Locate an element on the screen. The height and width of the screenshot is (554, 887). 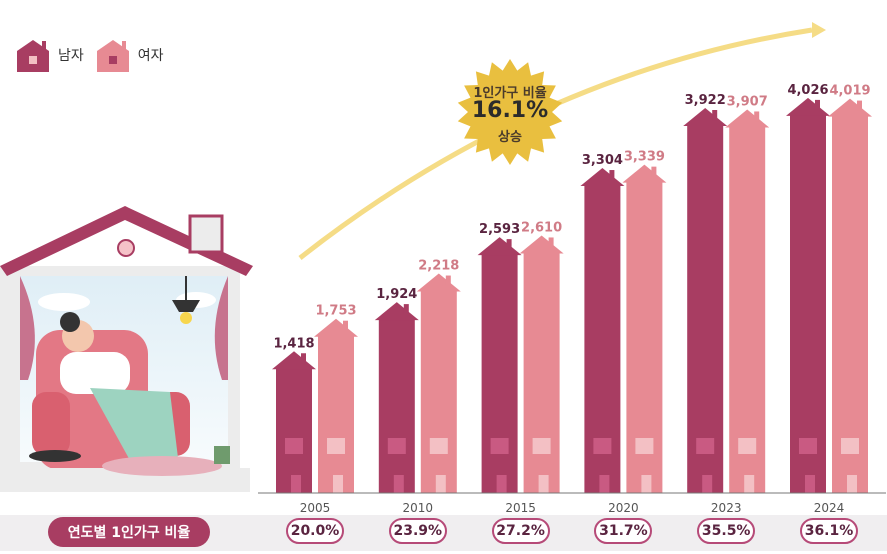
plant-pot is located at coordinates (222, 455).